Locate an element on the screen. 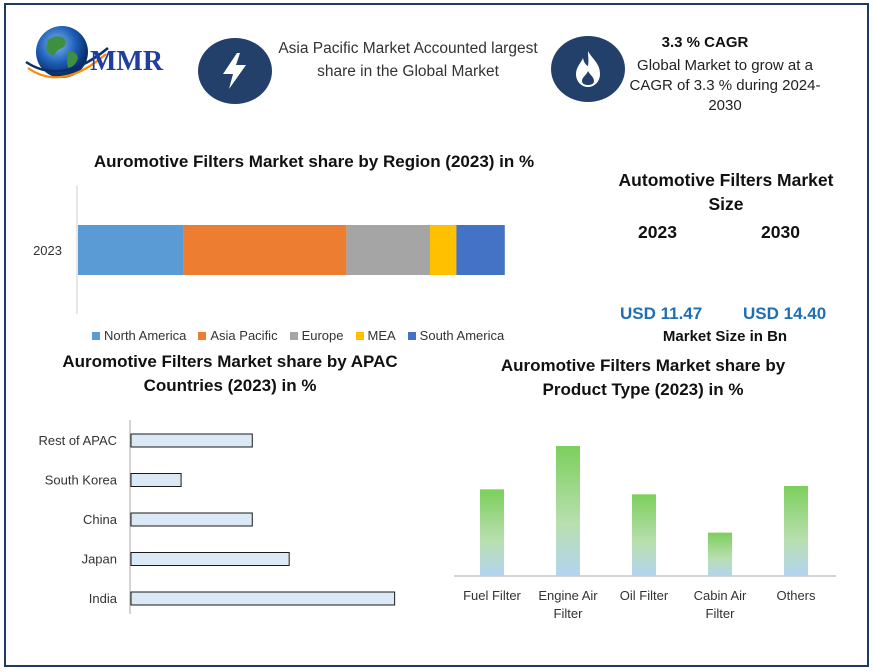 This screenshot has height=672, width=874. product-bar-cabin-air-filter is located at coordinates (720, 554).